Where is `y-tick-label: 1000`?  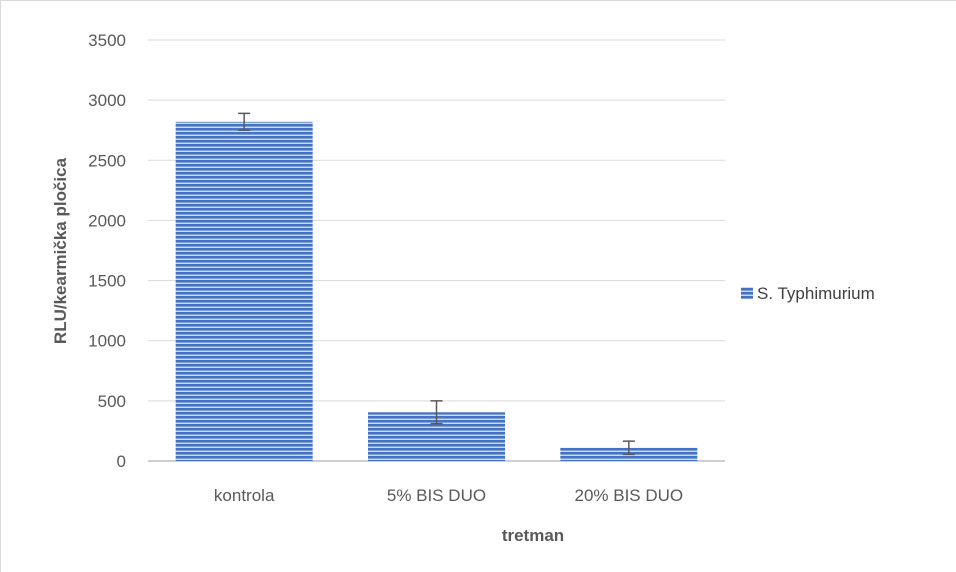
y-tick-label: 1000 is located at coordinates (107, 341).